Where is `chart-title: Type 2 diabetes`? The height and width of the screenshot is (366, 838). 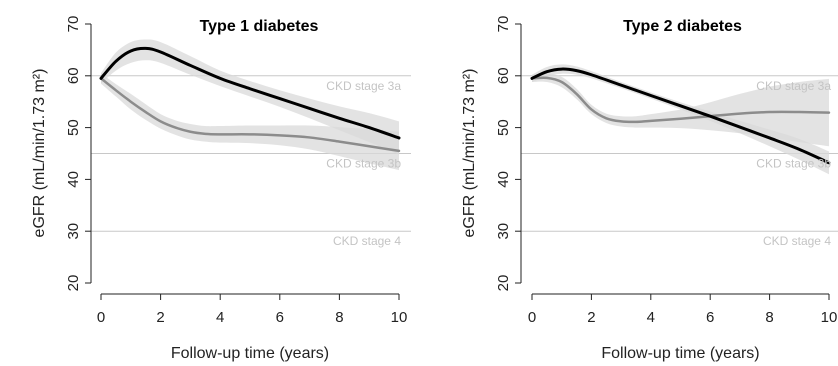
chart-title: Type 2 diabetes is located at coordinates (682, 26).